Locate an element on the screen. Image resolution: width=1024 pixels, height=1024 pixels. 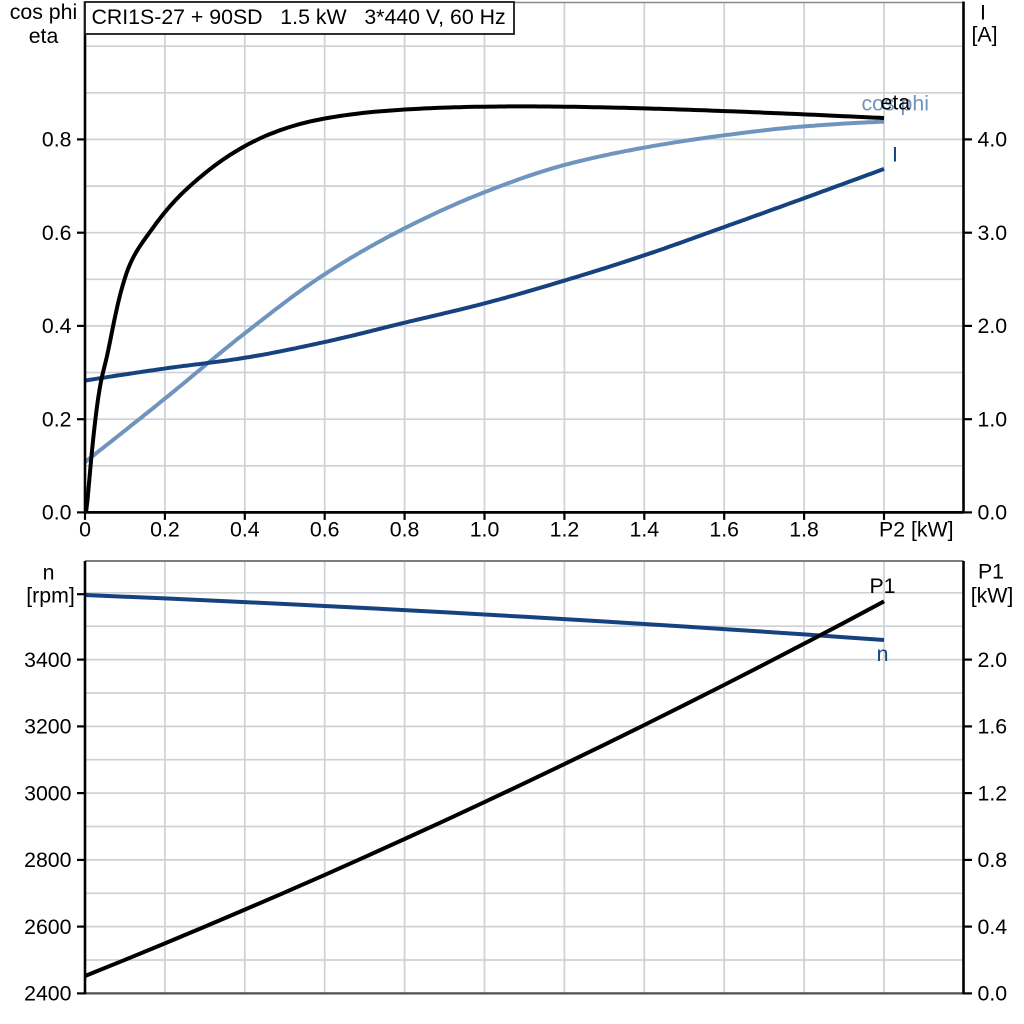
svg-text: 1.4 is located at coordinates (644, 530).